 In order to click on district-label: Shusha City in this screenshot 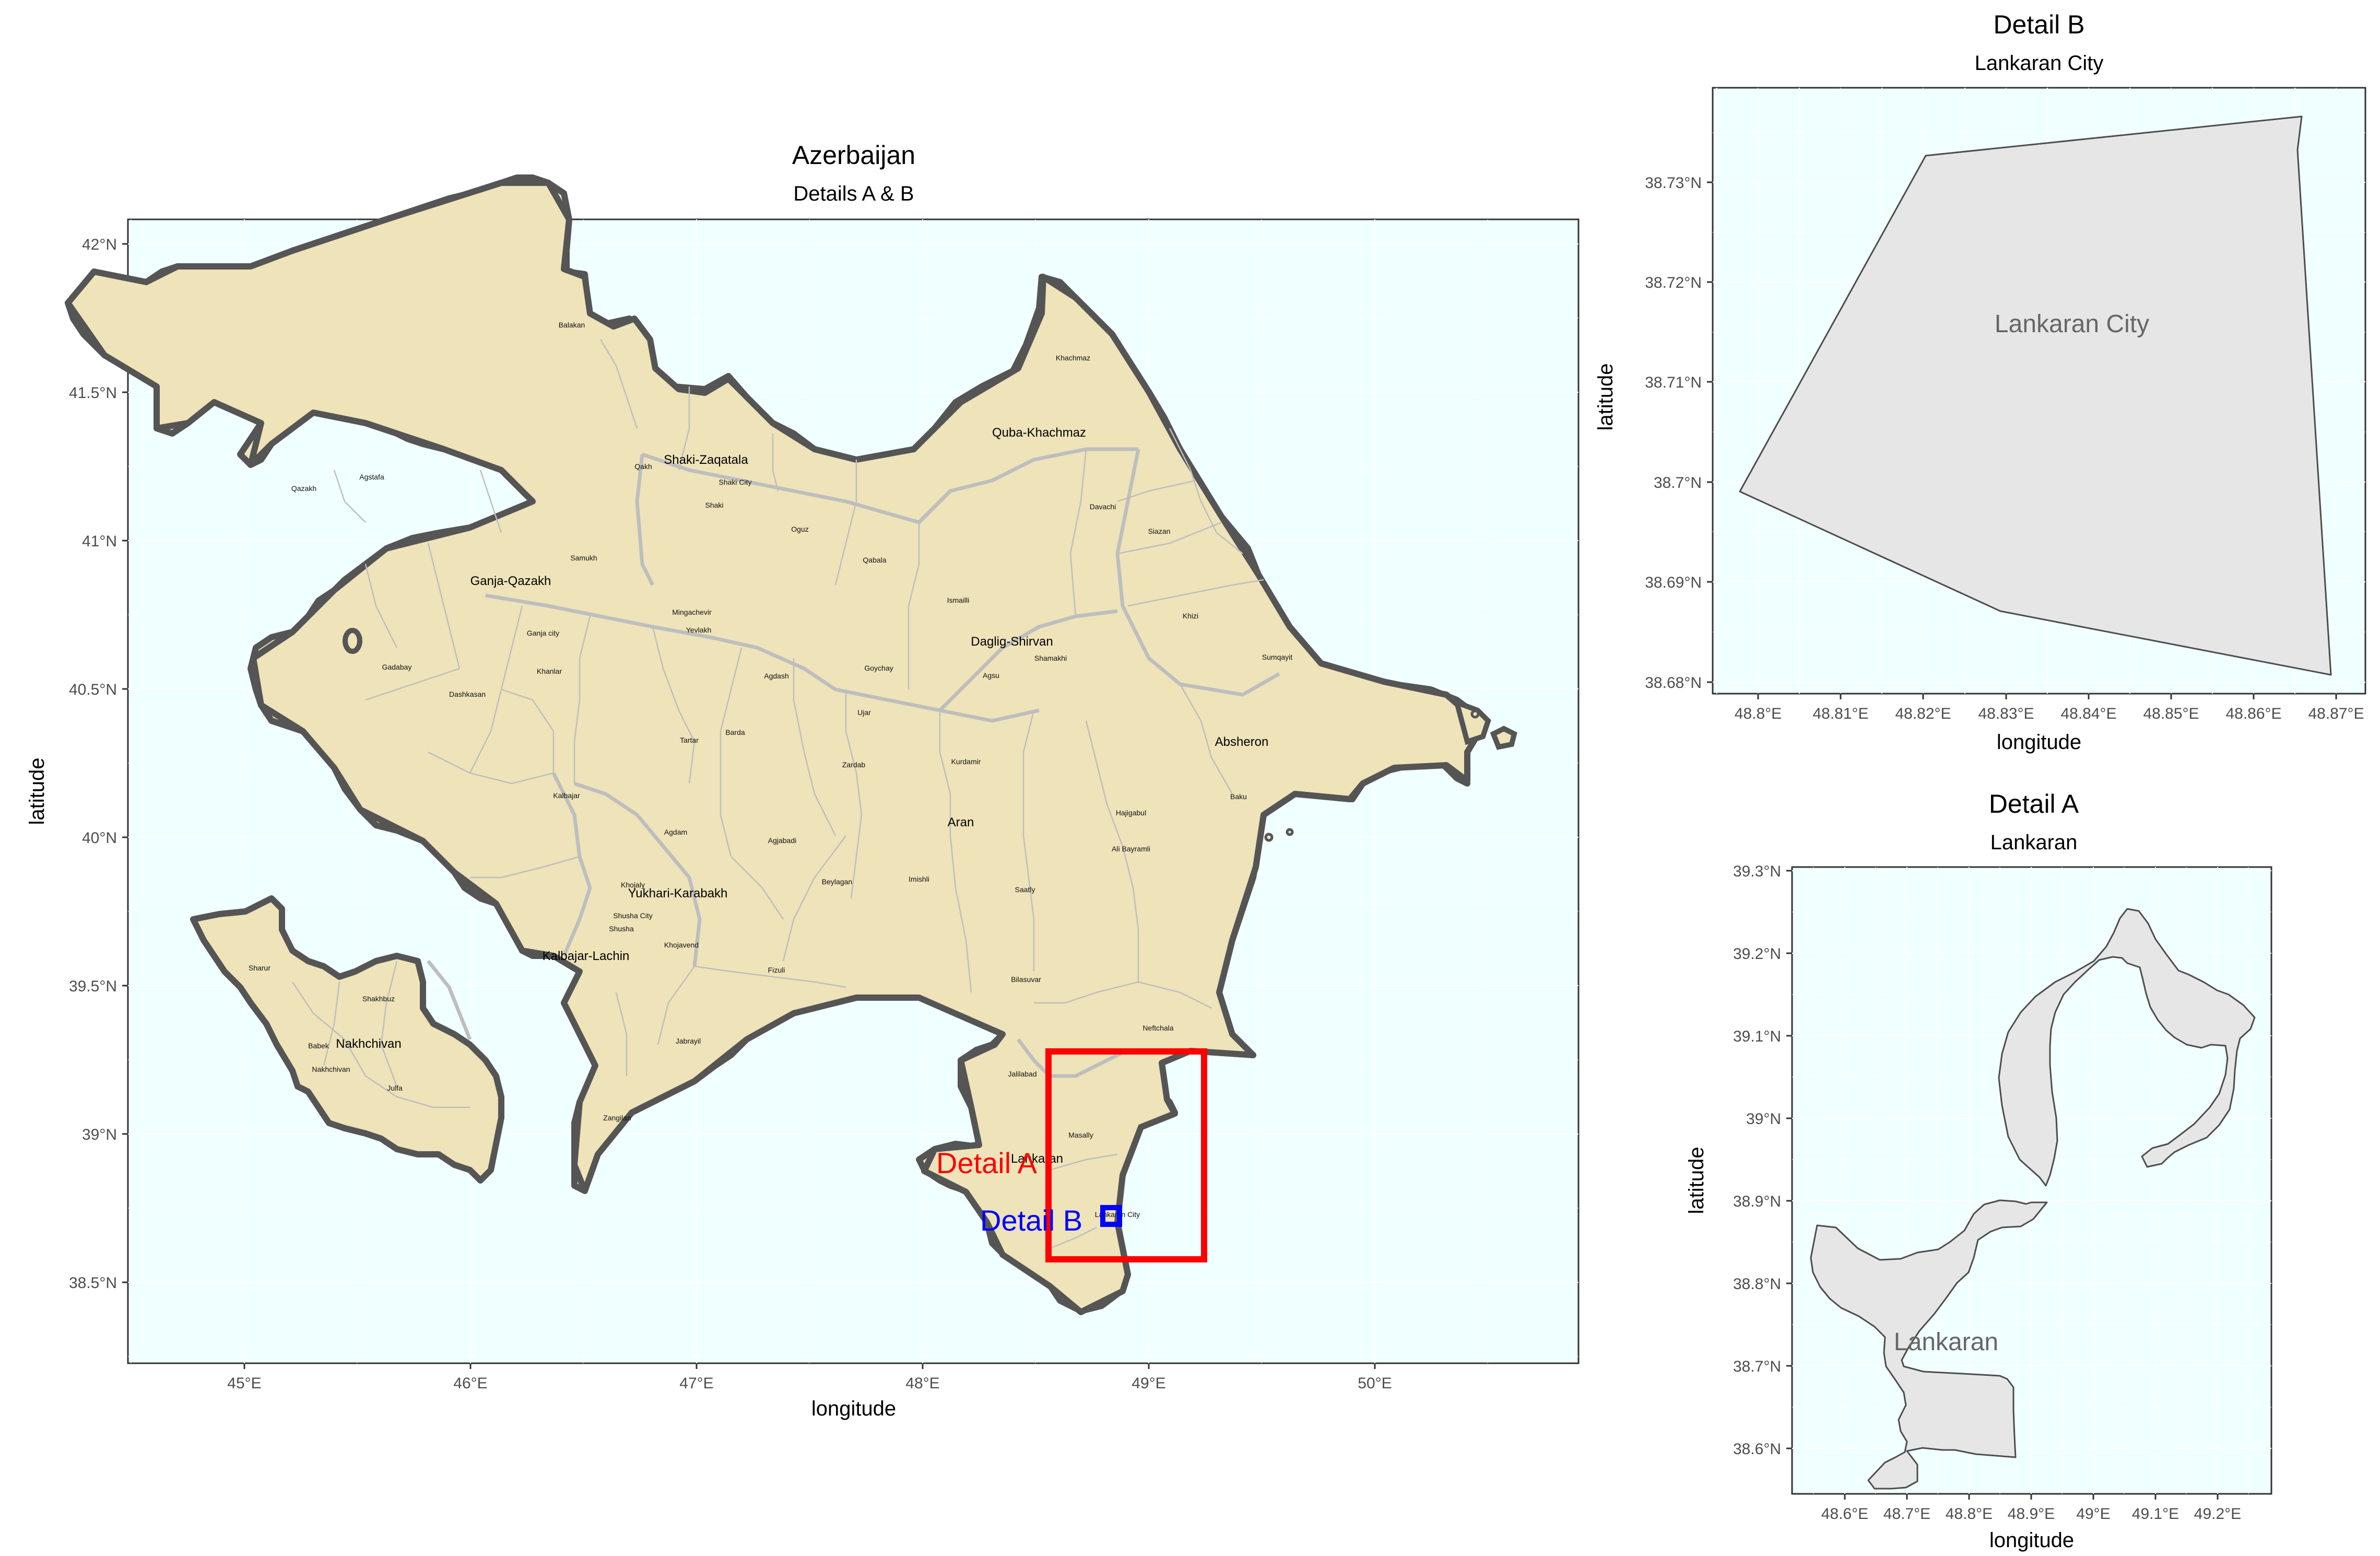, I will do `click(632, 915)`.